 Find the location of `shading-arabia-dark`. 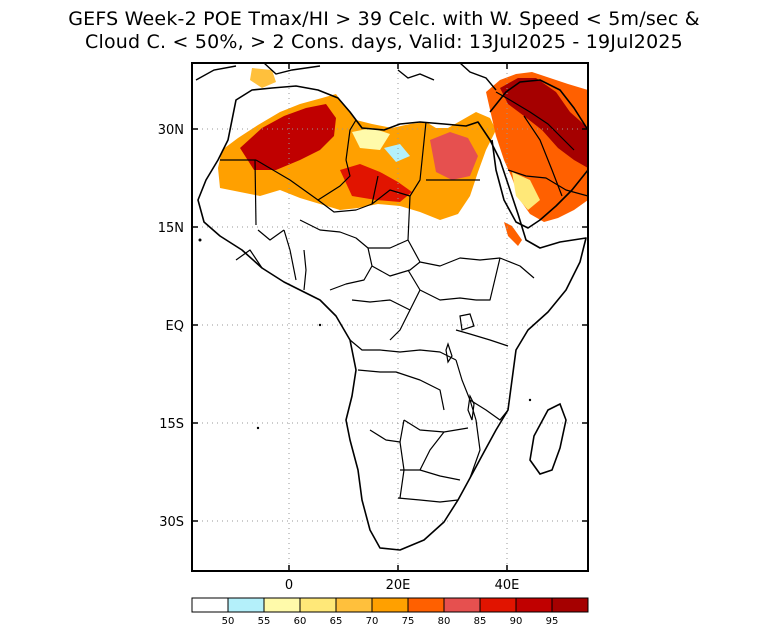

shading-arabia-dark is located at coordinates (544, 123).